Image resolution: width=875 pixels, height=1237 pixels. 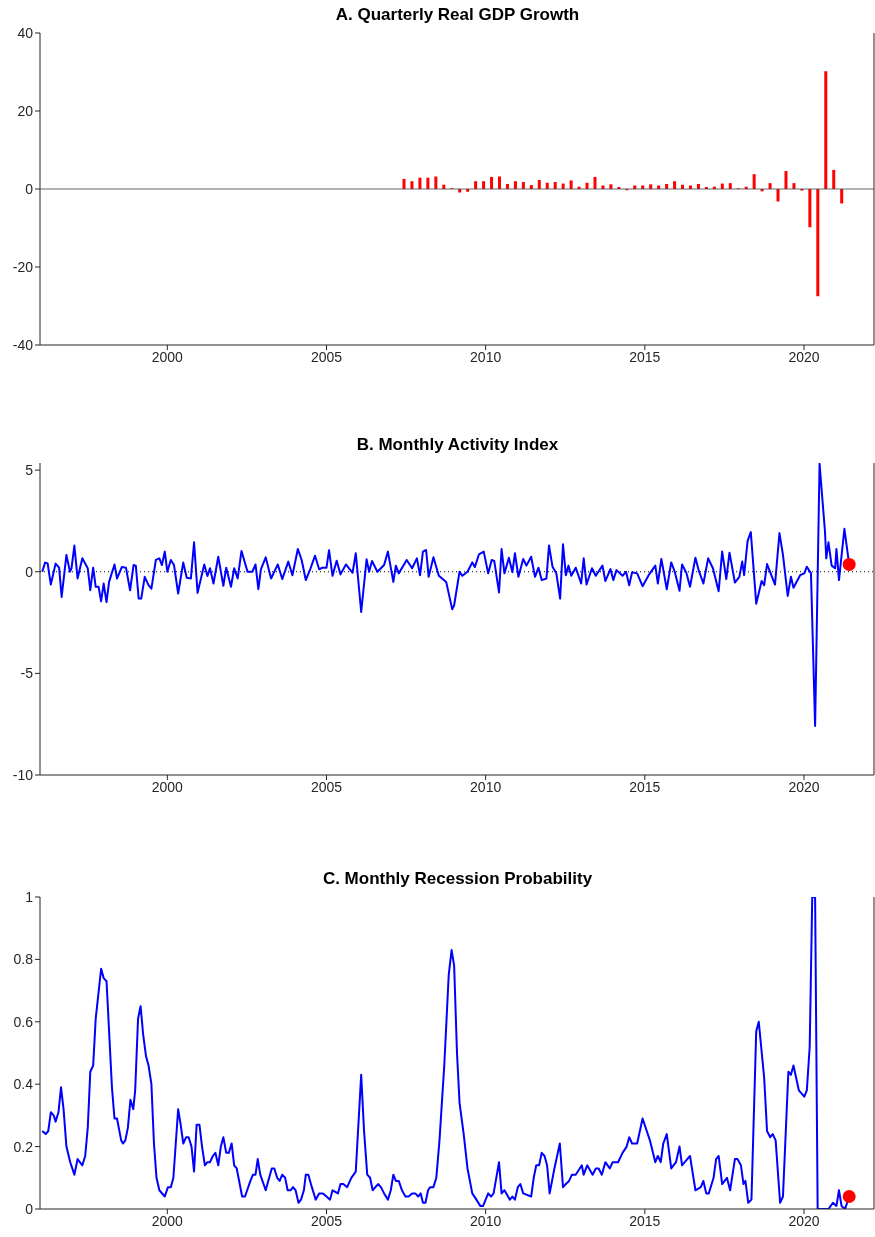 What do you see at coordinates (25, 32) in the screenshot?
I see `y-tick-label: 40` at bounding box center [25, 32].